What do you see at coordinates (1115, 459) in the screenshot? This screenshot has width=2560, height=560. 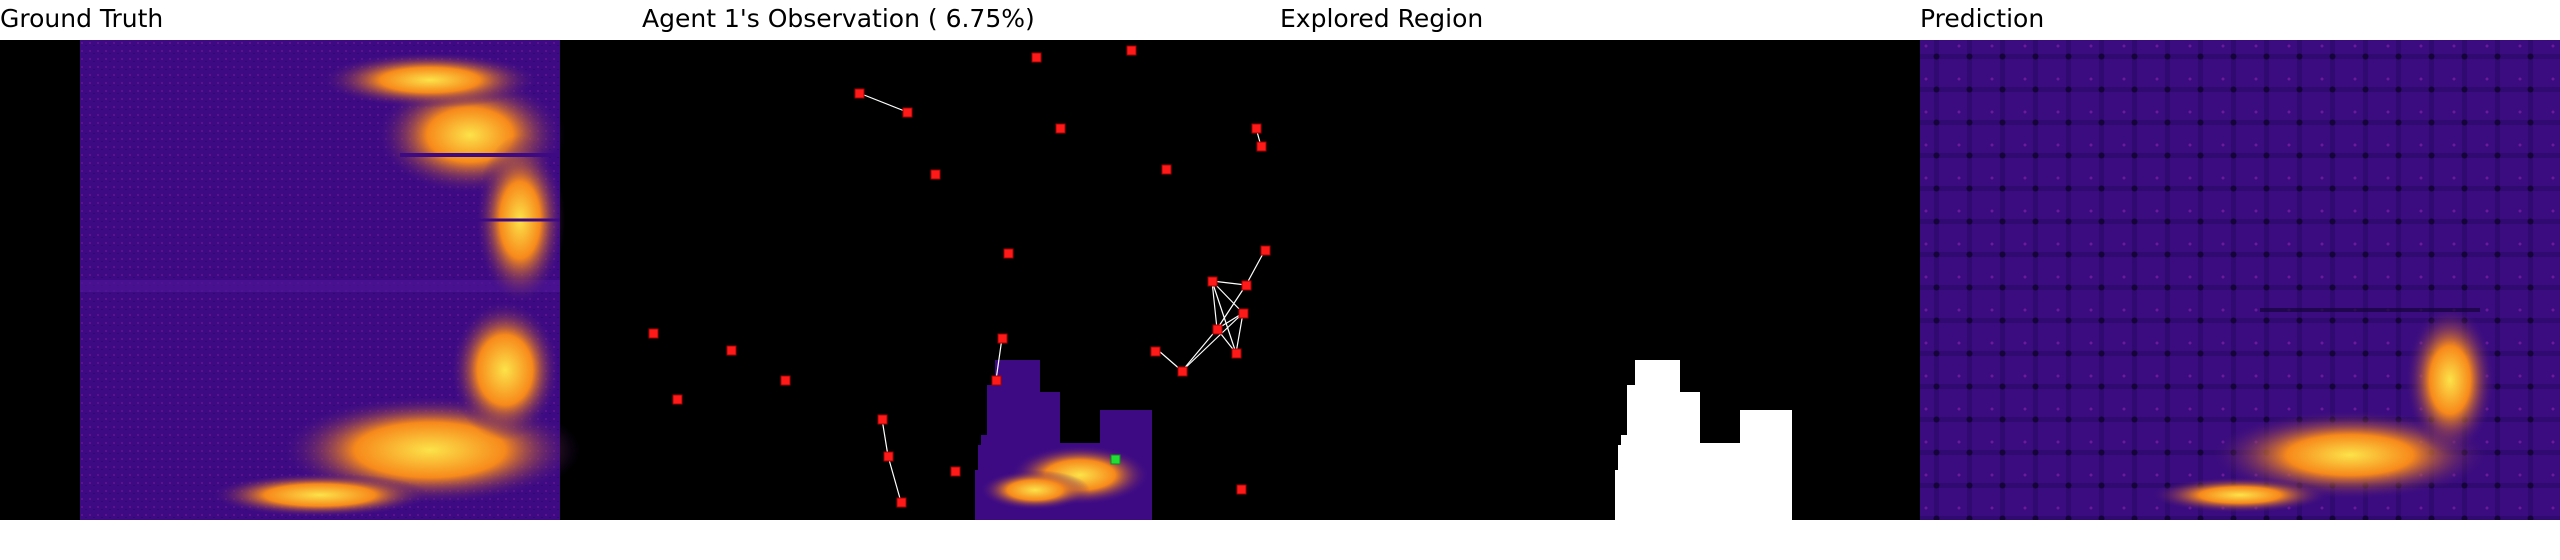 I see `agent-1-marker` at bounding box center [1115, 459].